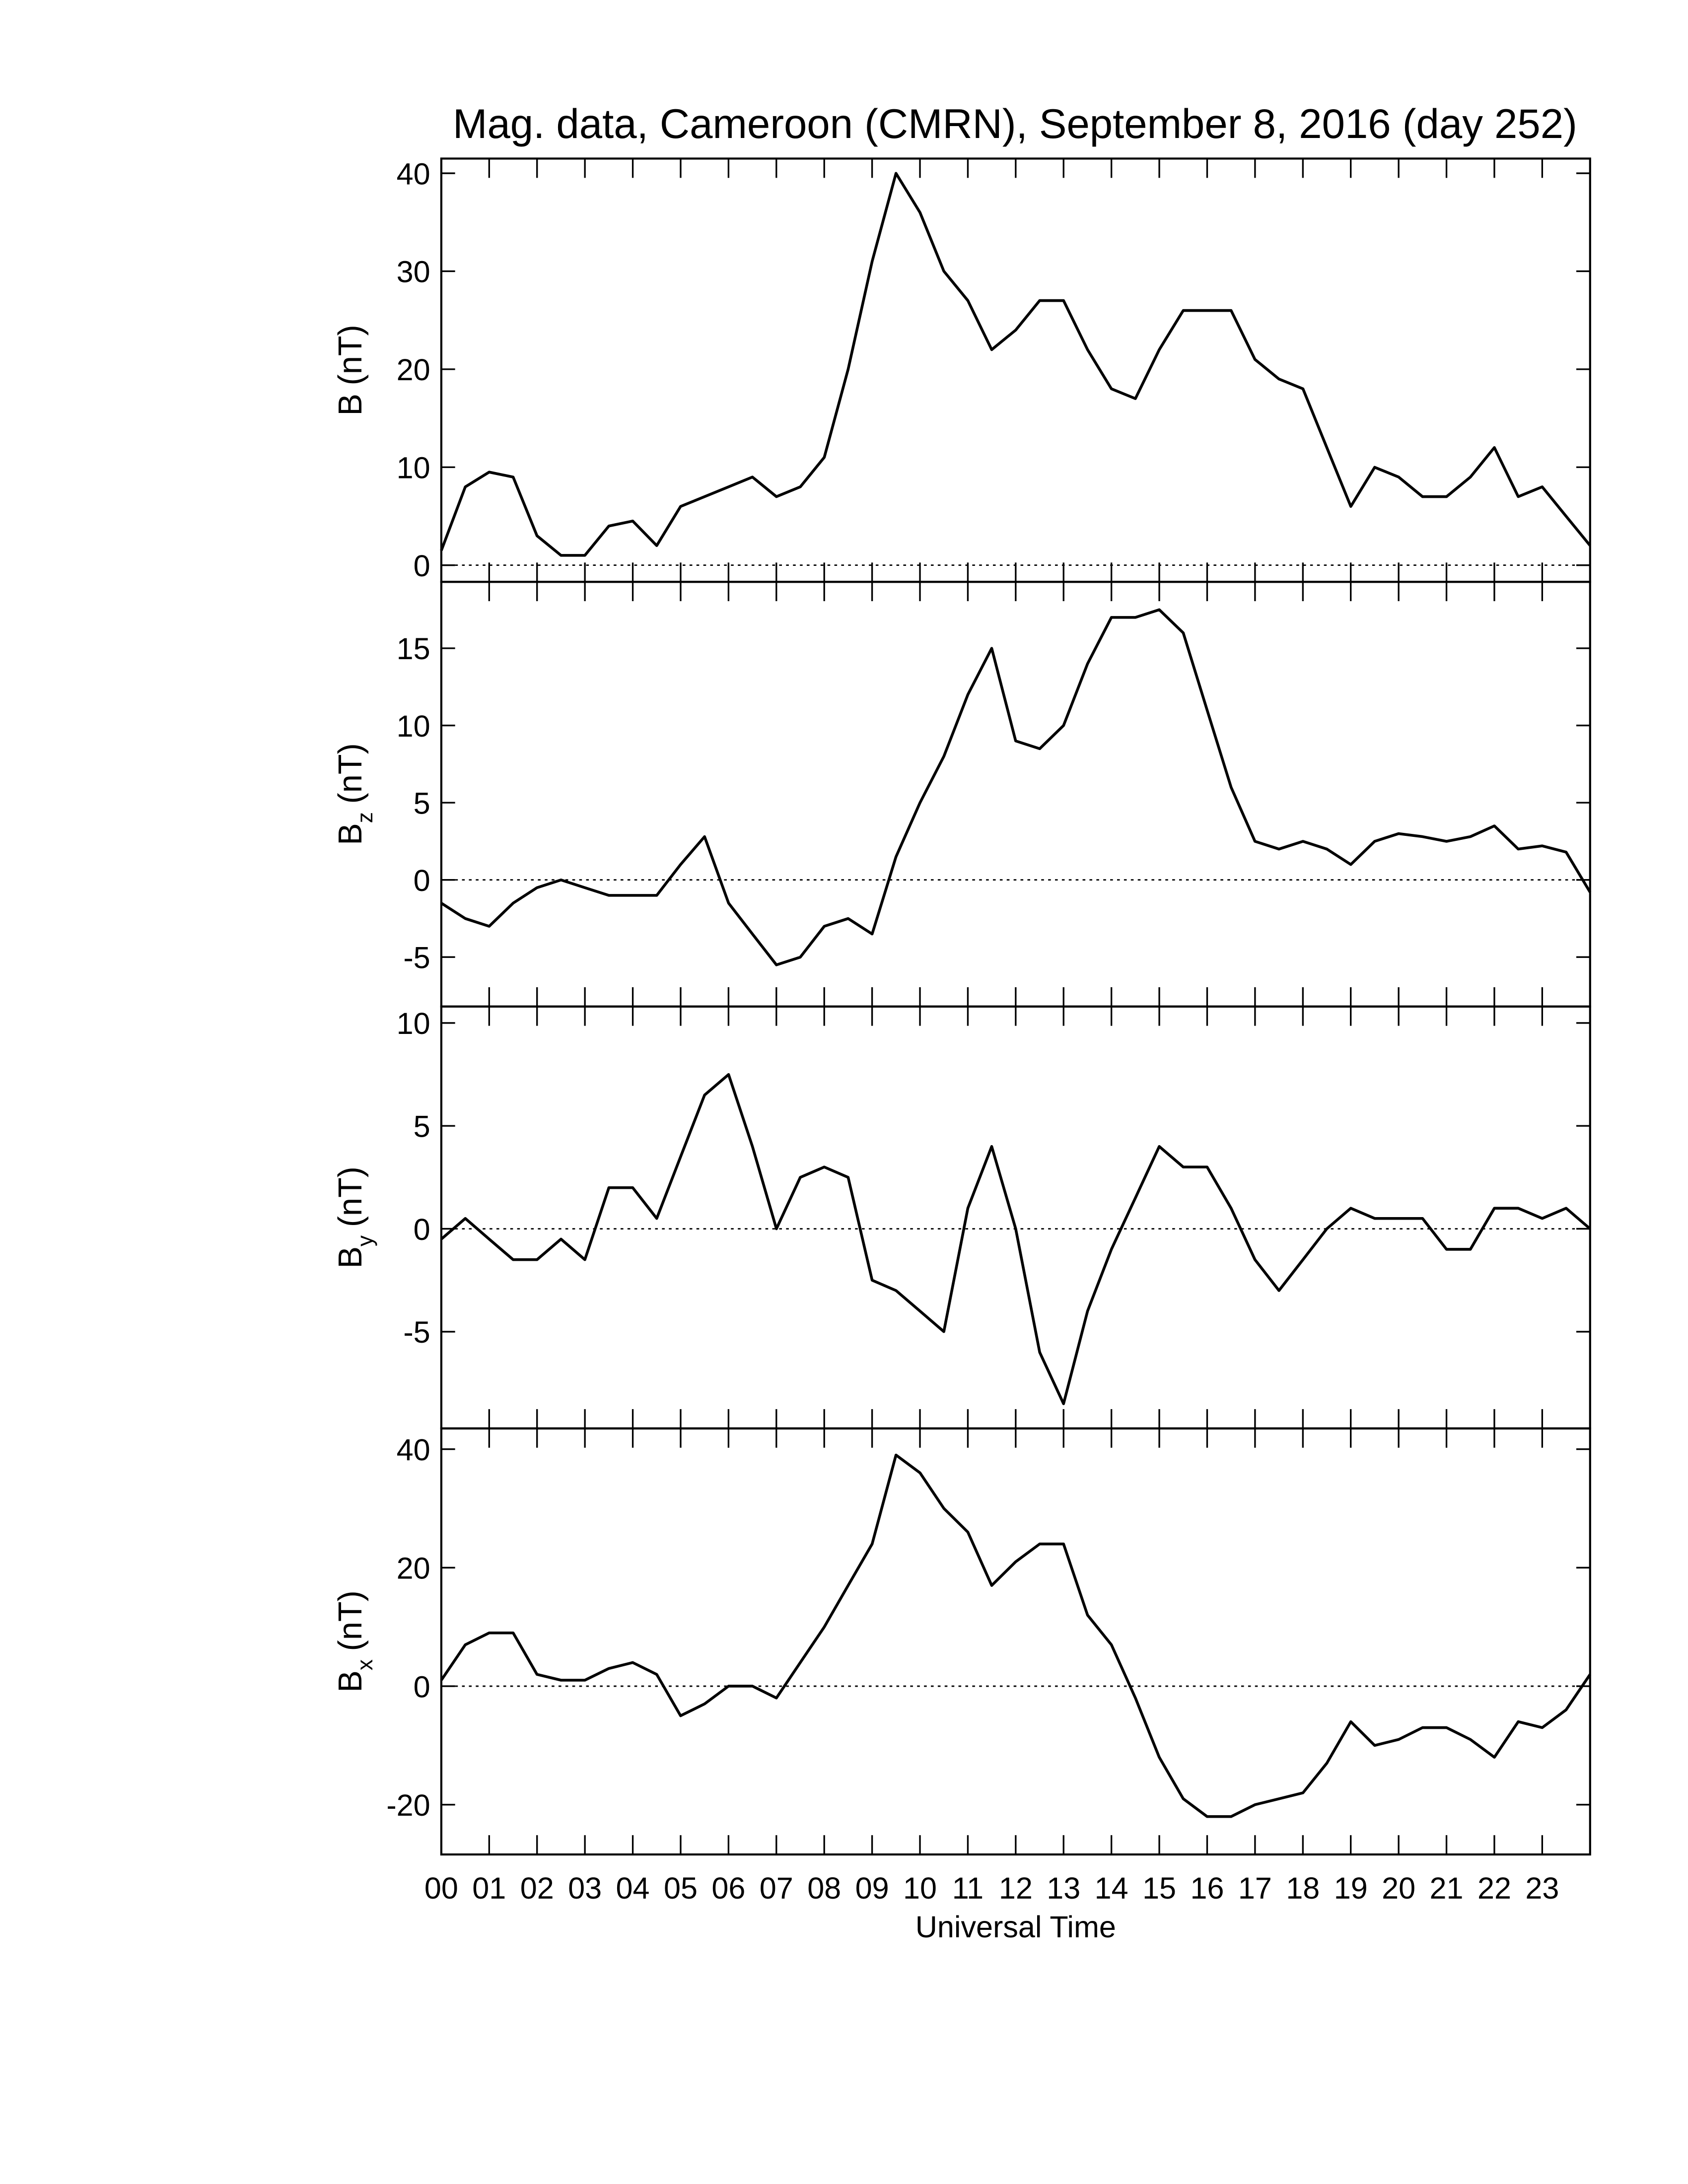 This screenshot has width=1688, height=2184. I want to click on x-tick-label: 17, so click(1255, 1888).